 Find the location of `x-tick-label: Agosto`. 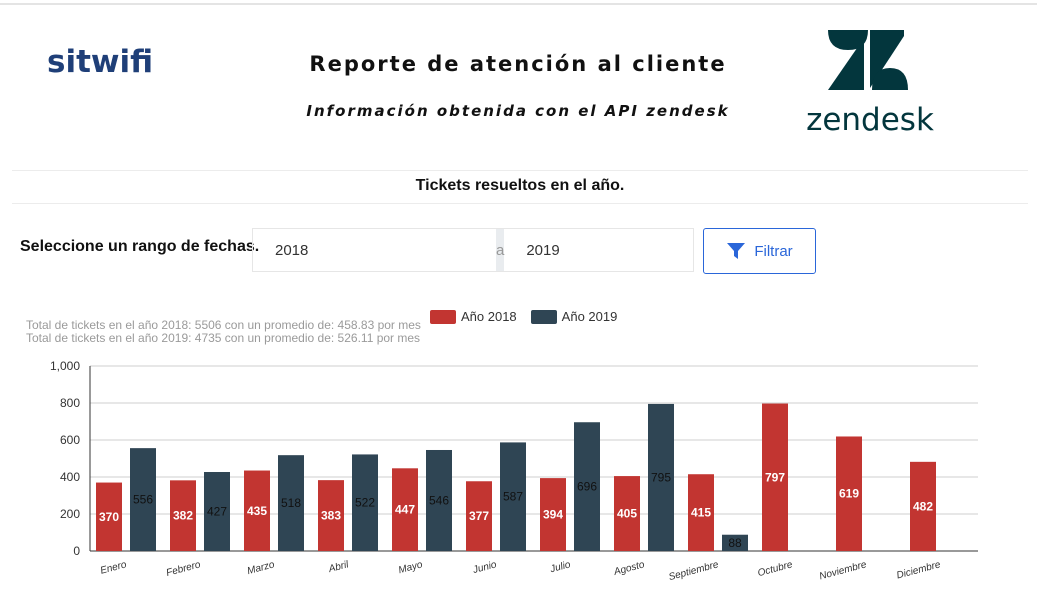

x-tick-label: Agosto is located at coordinates (629, 568).